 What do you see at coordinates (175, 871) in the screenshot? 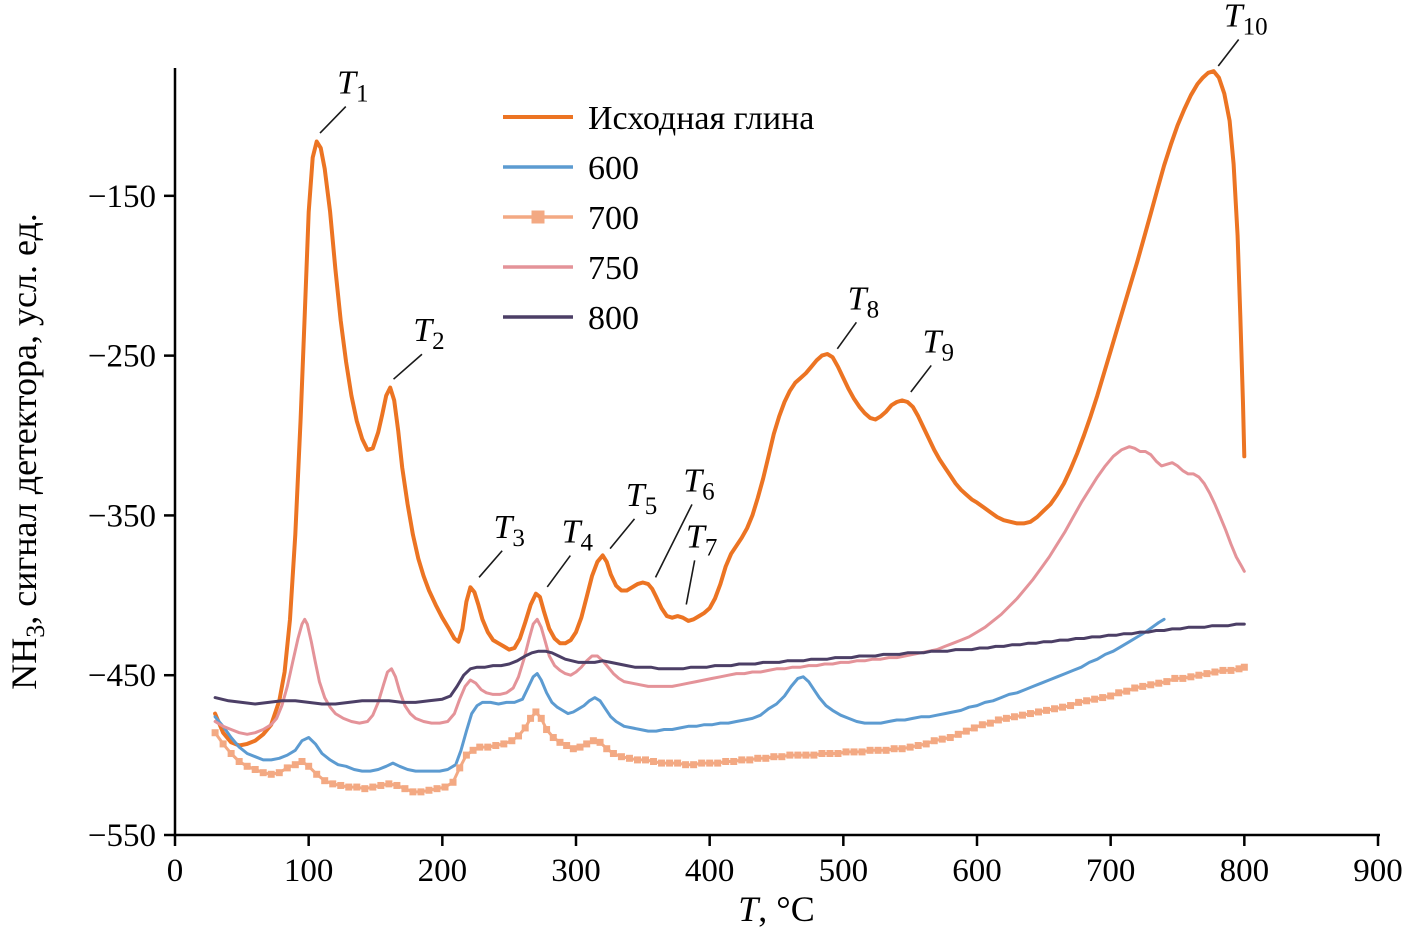
I see `x-tick-label: 0` at bounding box center [175, 871].